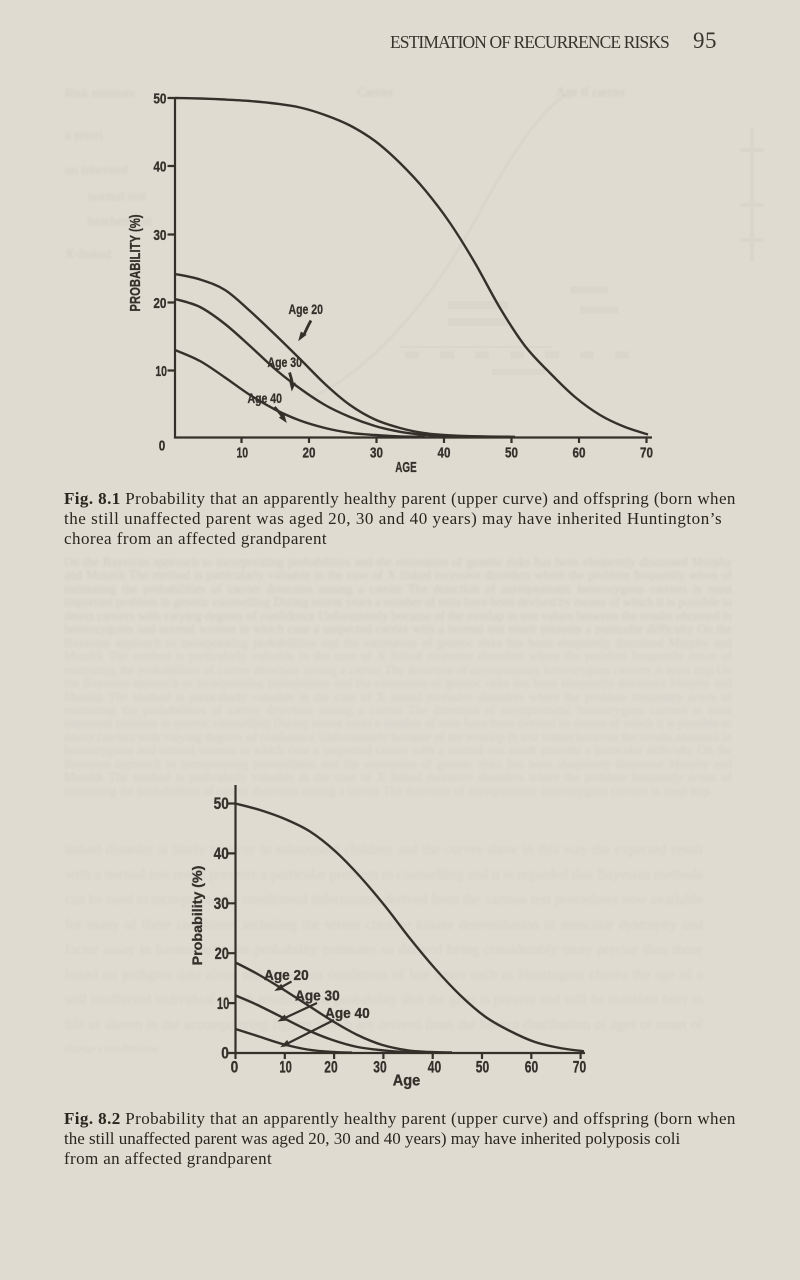 This screenshot has width=800, height=1280. Describe the element at coordinates (197, 916) in the screenshot. I see `svg-text: Probability (%)` at that location.